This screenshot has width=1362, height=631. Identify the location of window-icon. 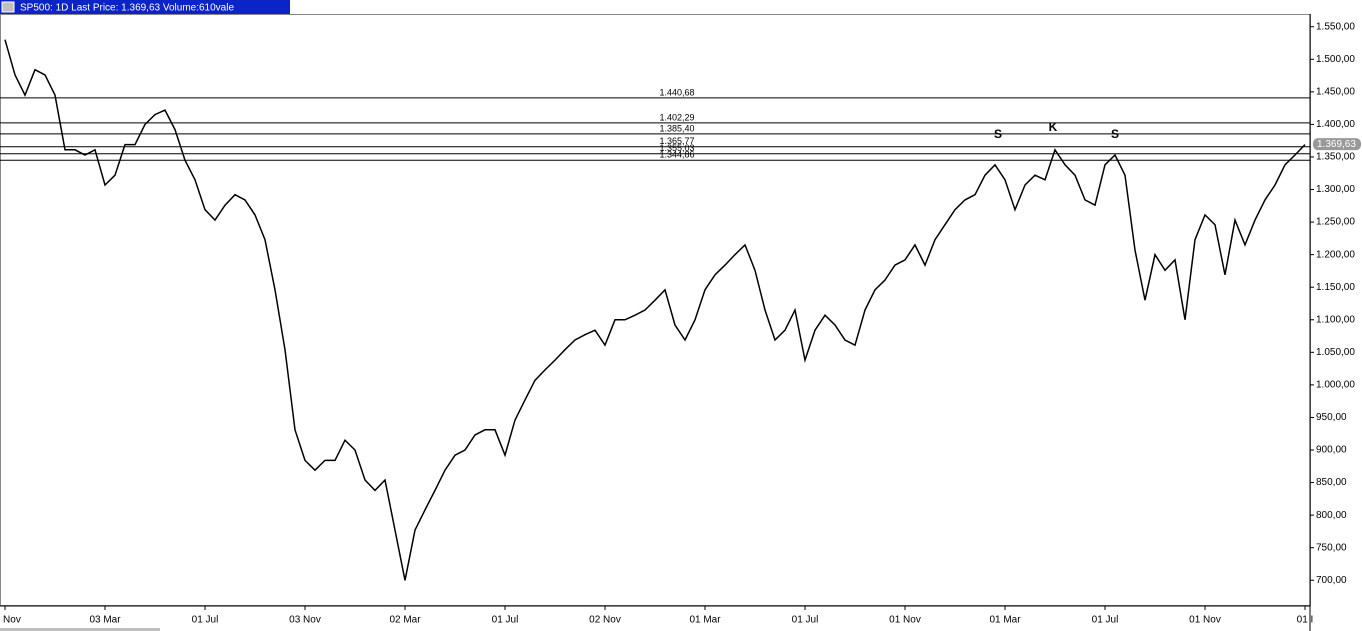
(8, 7).